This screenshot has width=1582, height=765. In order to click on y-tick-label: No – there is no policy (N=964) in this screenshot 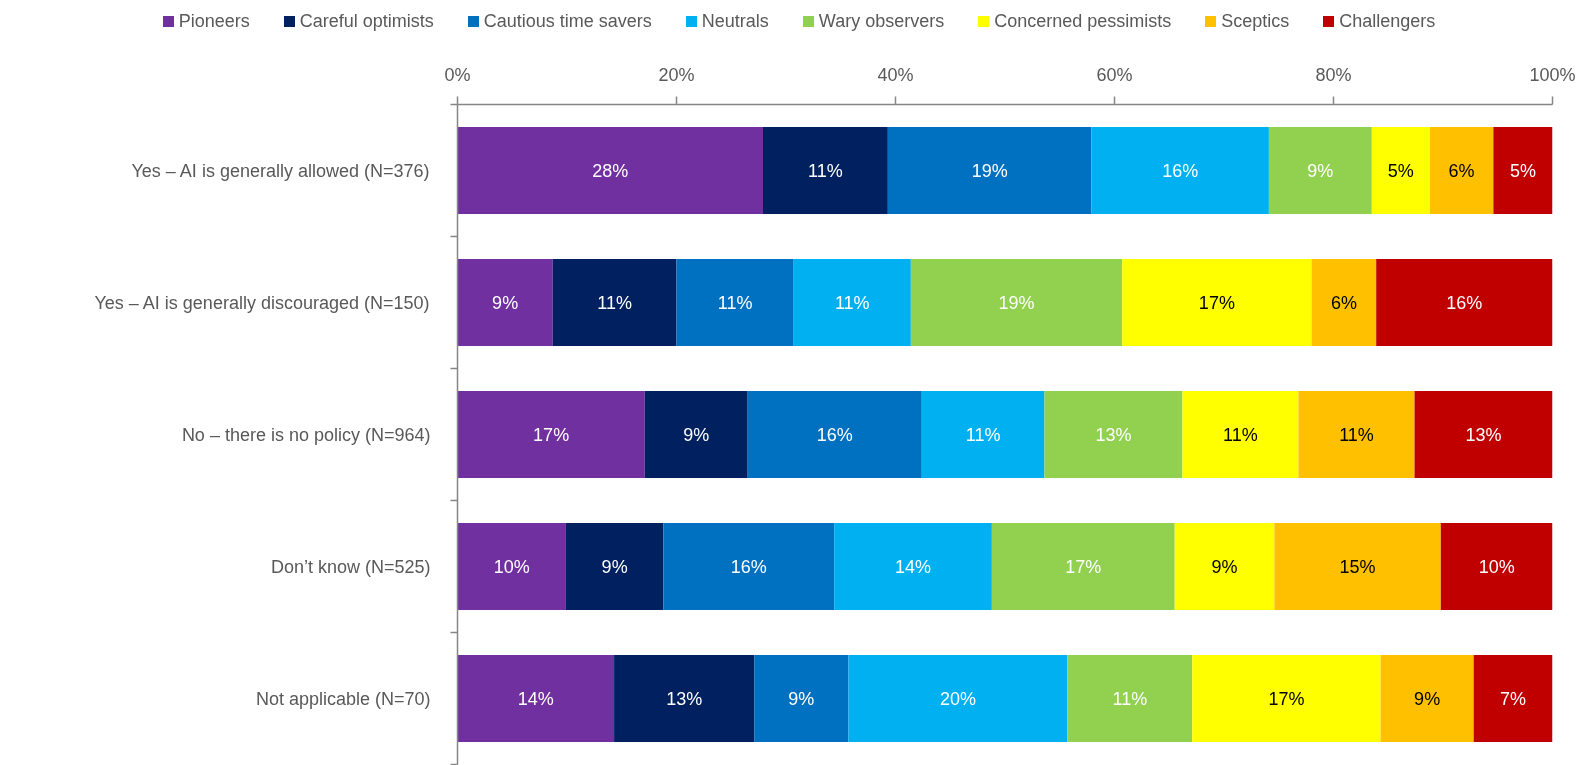, I will do `click(306, 434)`.